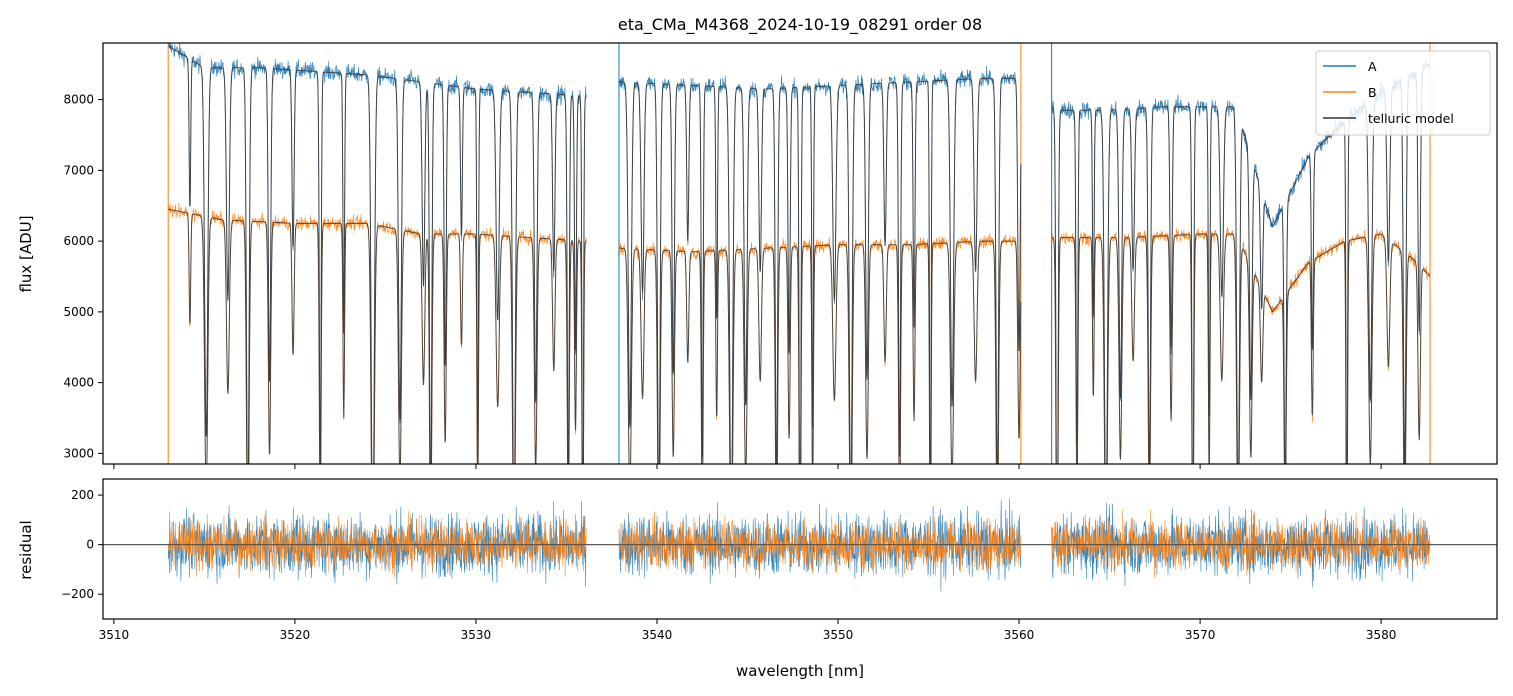 Image resolution: width=1513 pixels, height=696 pixels. Describe the element at coordinates (1200, 635) in the screenshot. I see `residual-x-tick-label: 3570` at that location.